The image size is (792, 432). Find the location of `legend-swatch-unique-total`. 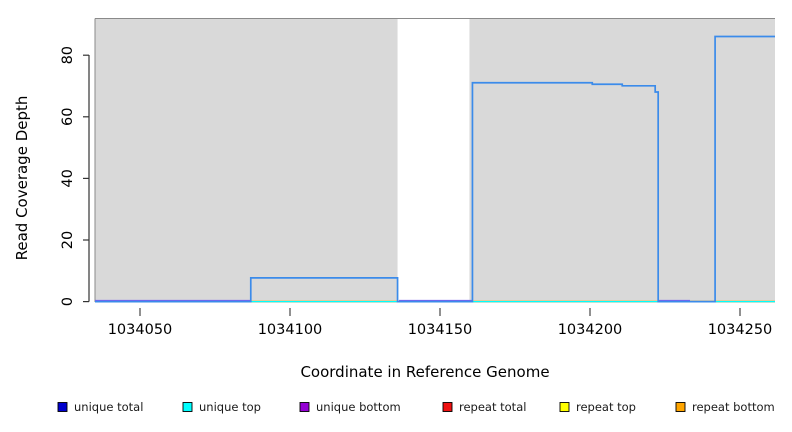

legend-swatch-unique-total is located at coordinates (62, 407).